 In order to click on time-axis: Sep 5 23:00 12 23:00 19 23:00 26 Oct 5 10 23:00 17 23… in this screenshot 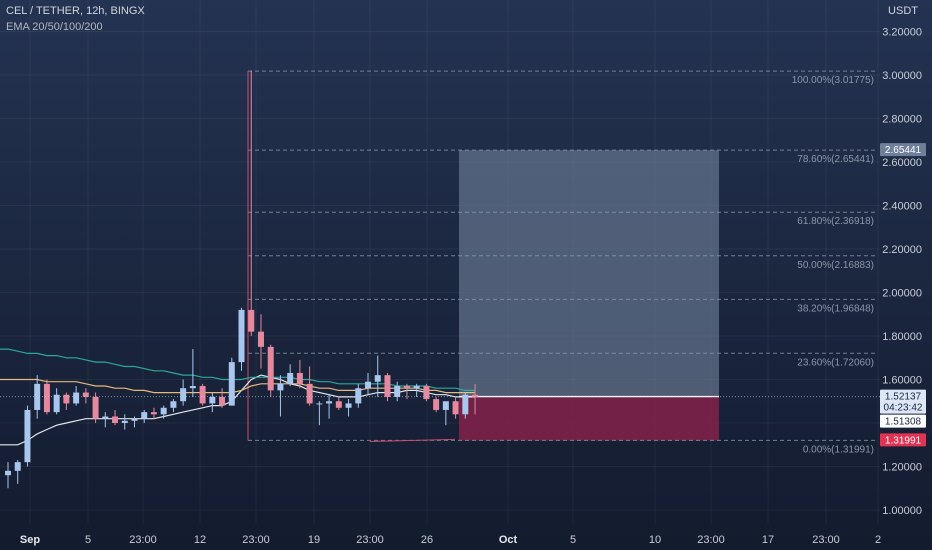, I will do `click(450, 540)`.